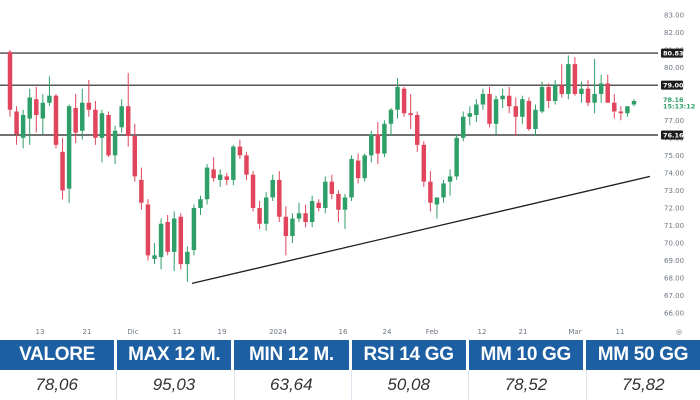 Image resolution: width=700 pixels, height=400 pixels. What do you see at coordinates (432, 332) in the screenshot?
I see `x-tick-label: Feb` at bounding box center [432, 332].